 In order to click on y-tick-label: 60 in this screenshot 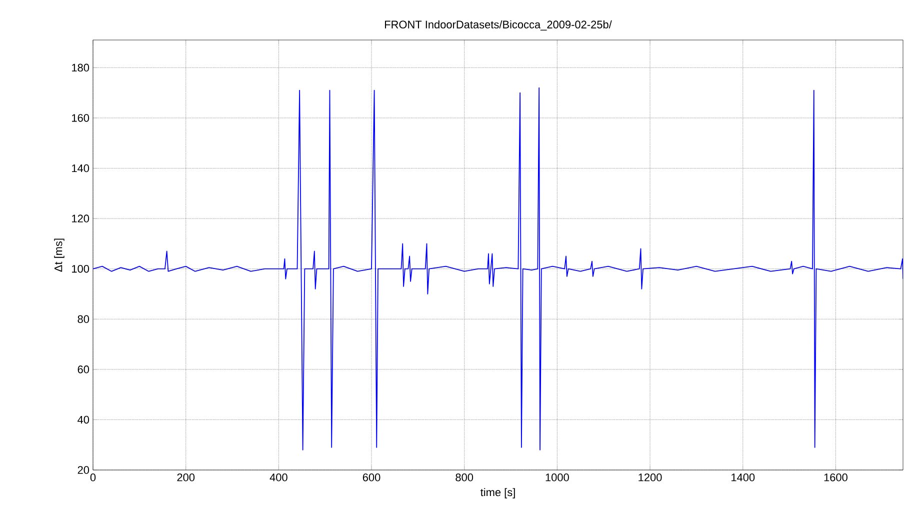, I will do `click(84, 370)`.